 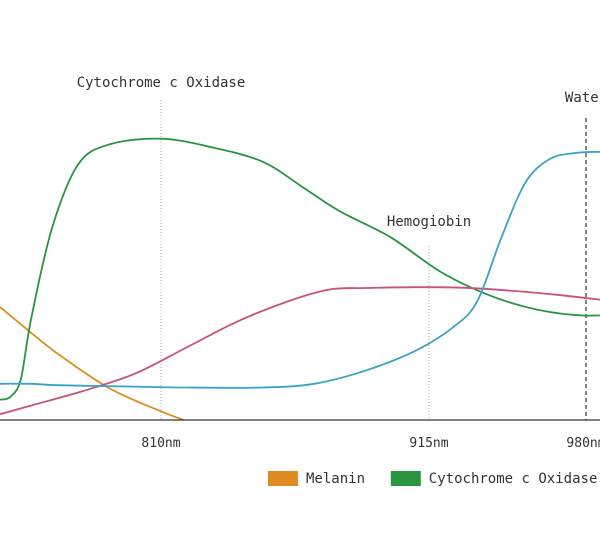 I want to click on legend-label-cytochrome-c-oxidase: Cytochrome c Oxidase, so click(x=513, y=479).